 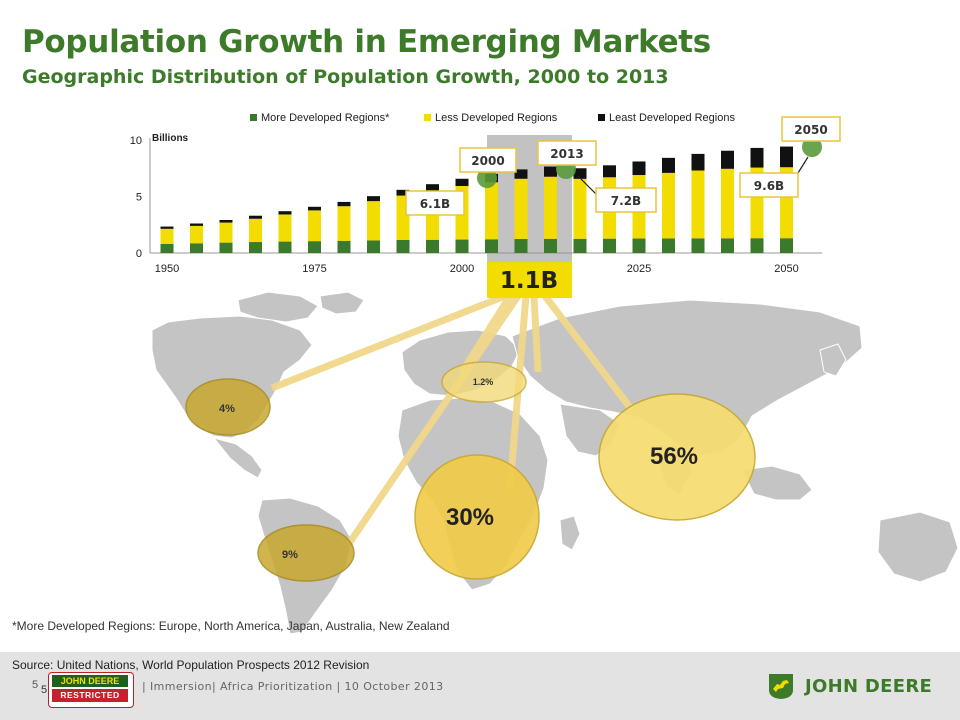 I want to click on svg-text: 56%, so click(x=674, y=456).